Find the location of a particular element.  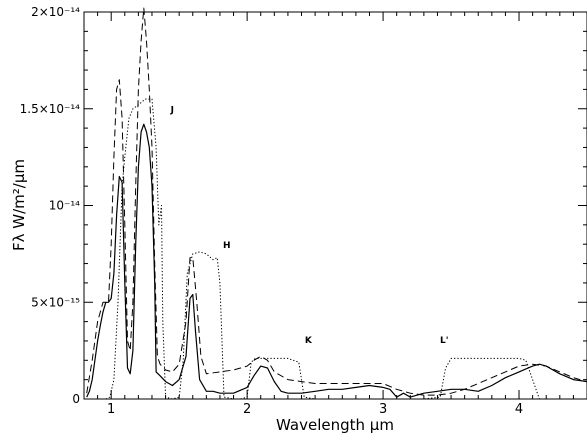

band-label: K is located at coordinates (309, 341).